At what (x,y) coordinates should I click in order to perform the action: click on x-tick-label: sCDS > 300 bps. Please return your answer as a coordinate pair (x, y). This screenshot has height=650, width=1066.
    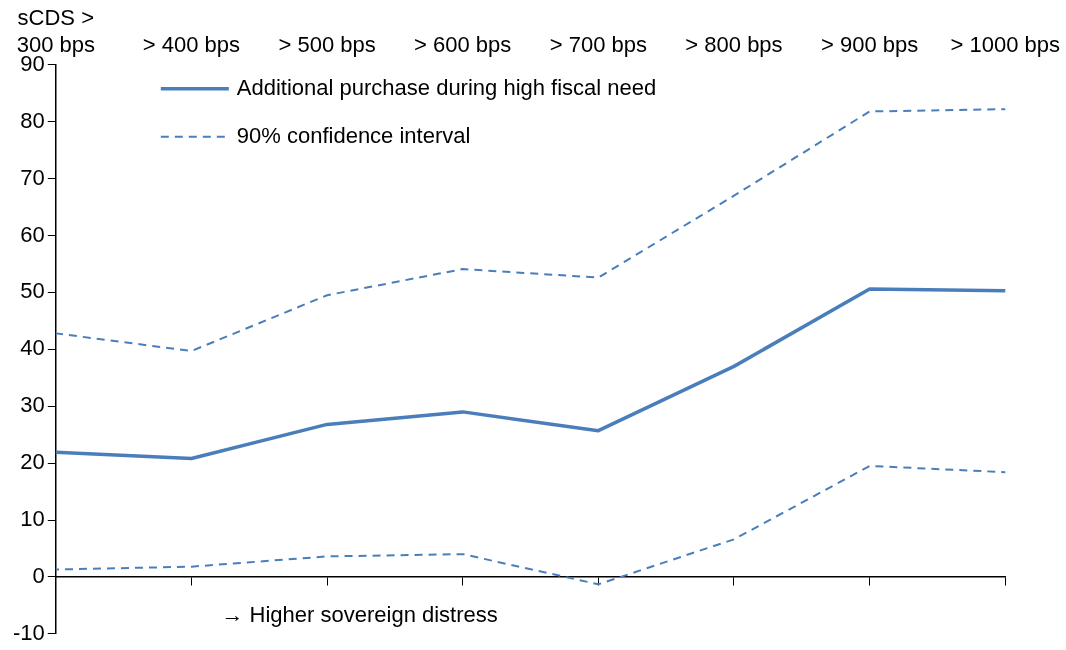
    Looking at the image, I should click on (55, 31).